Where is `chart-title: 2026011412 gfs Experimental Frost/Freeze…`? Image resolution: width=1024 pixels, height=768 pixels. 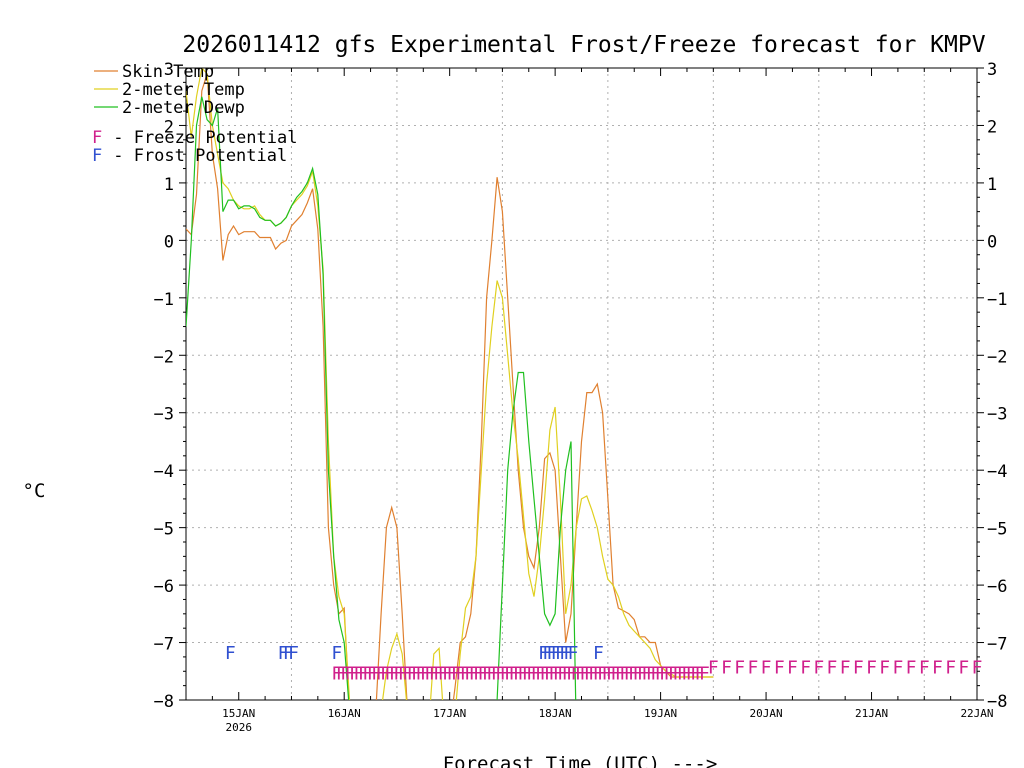
chart-title: 2026011412 gfs Experimental Frost/Freeze… is located at coordinates (583, 45).